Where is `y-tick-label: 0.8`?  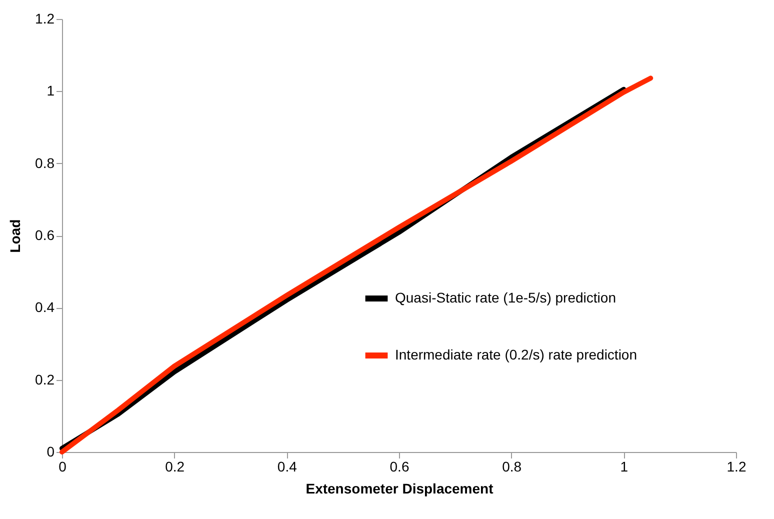
y-tick-label: 0.8 is located at coordinates (45, 162).